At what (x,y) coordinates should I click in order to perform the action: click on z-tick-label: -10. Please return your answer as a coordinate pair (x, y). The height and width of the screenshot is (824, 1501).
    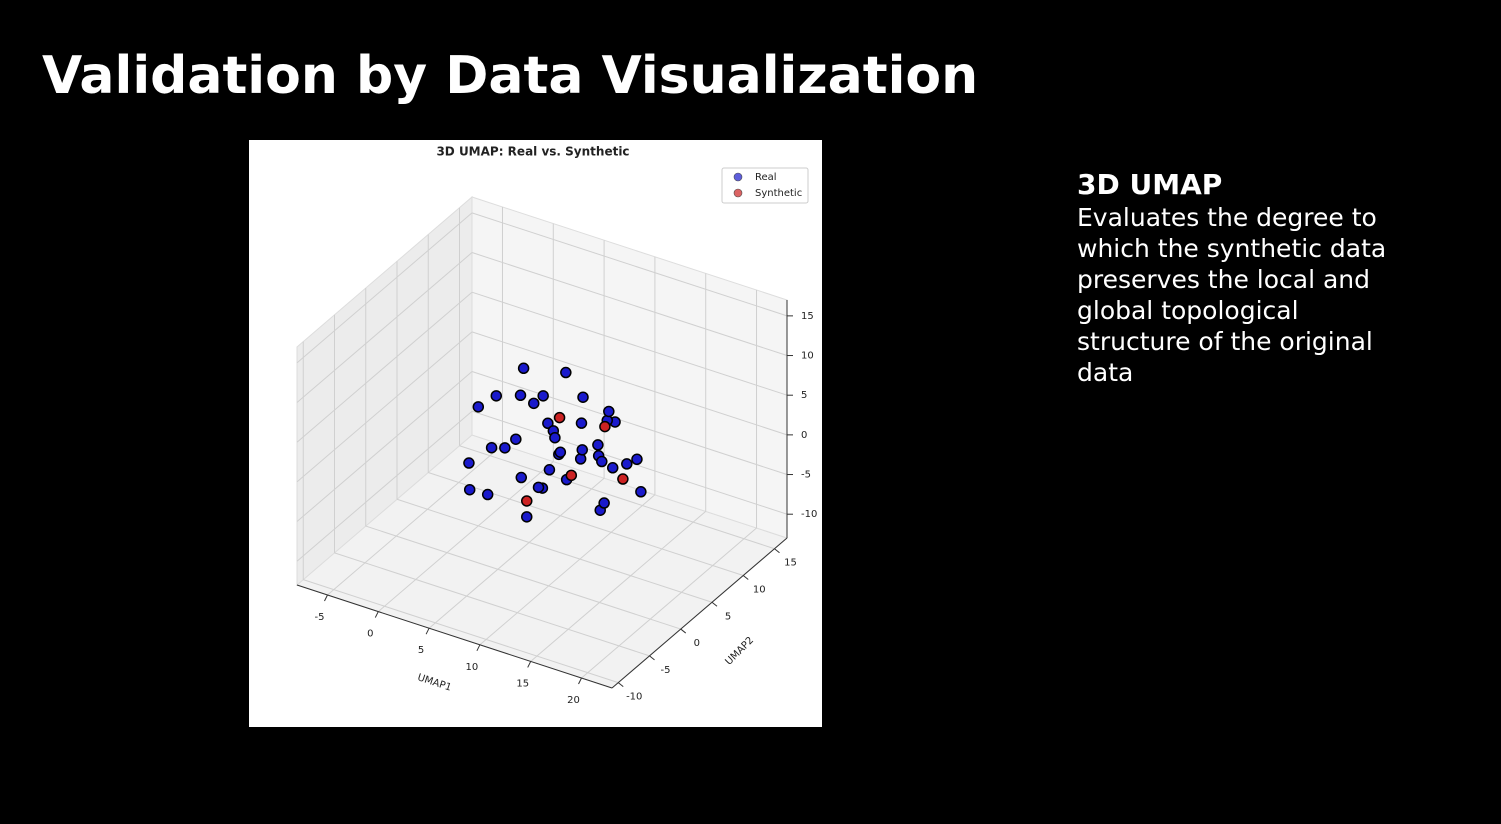
    Looking at the image, I should click on (809, 514).